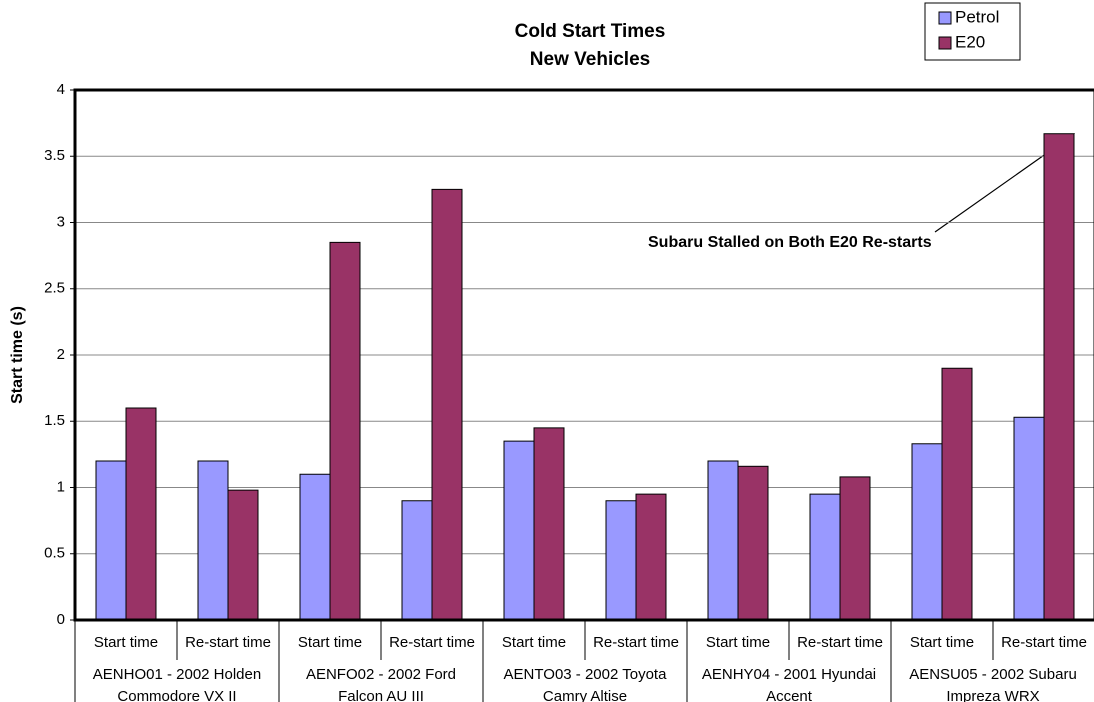  I want to click on group-label: AENTO03 - 2002 Toyota Camry Altise, so click(585, 684).